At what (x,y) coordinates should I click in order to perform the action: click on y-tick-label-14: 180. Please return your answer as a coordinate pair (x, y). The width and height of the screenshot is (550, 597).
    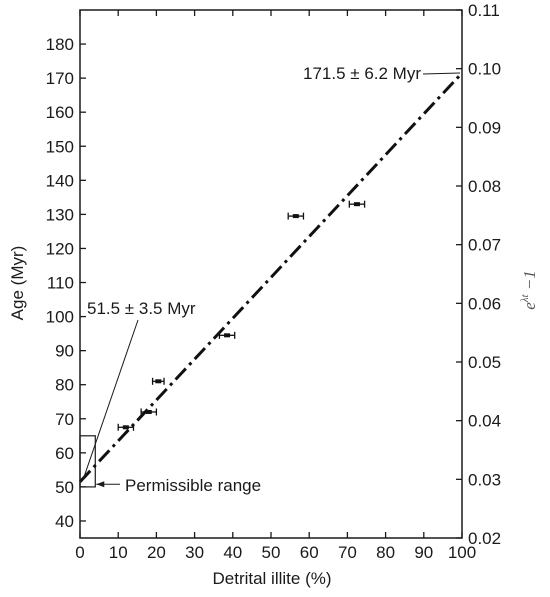
    Looking at the image, I should click on (60, 44).